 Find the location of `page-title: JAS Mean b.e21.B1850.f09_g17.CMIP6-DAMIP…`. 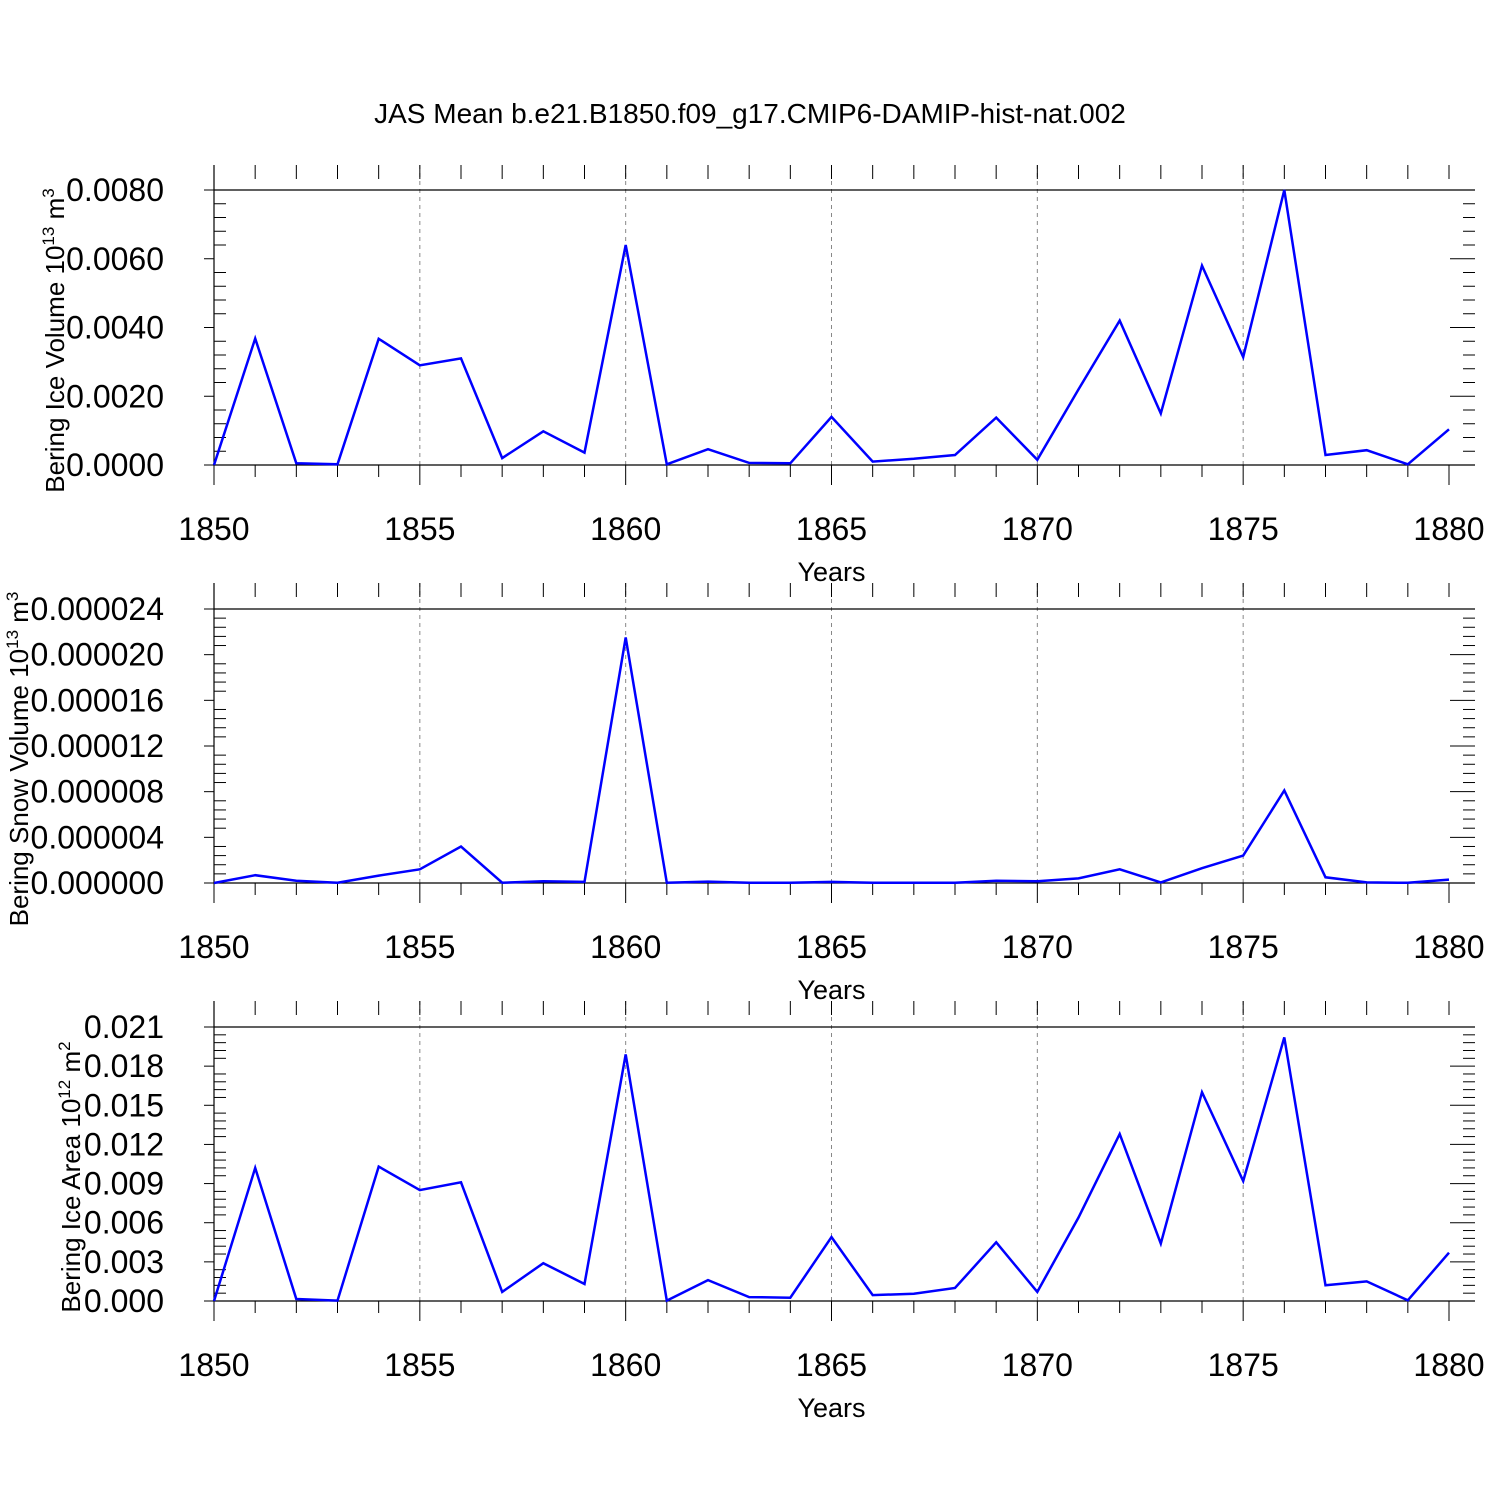

page-title: JAS Mean b.e21.B1850.f09_g17.CMIP6-DAMIP… is located at coordinates (750, 113).